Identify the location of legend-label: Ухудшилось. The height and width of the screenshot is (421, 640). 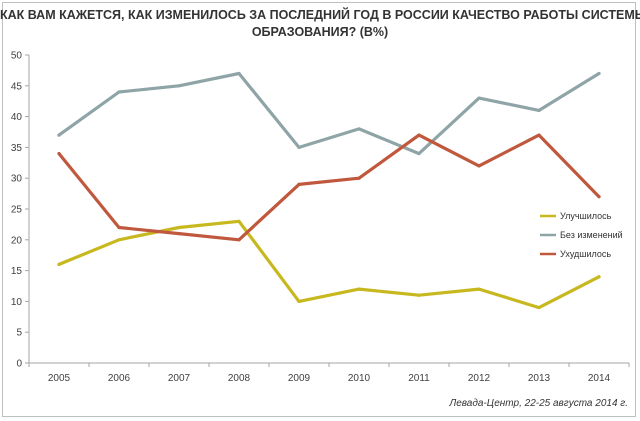
(585, 254).